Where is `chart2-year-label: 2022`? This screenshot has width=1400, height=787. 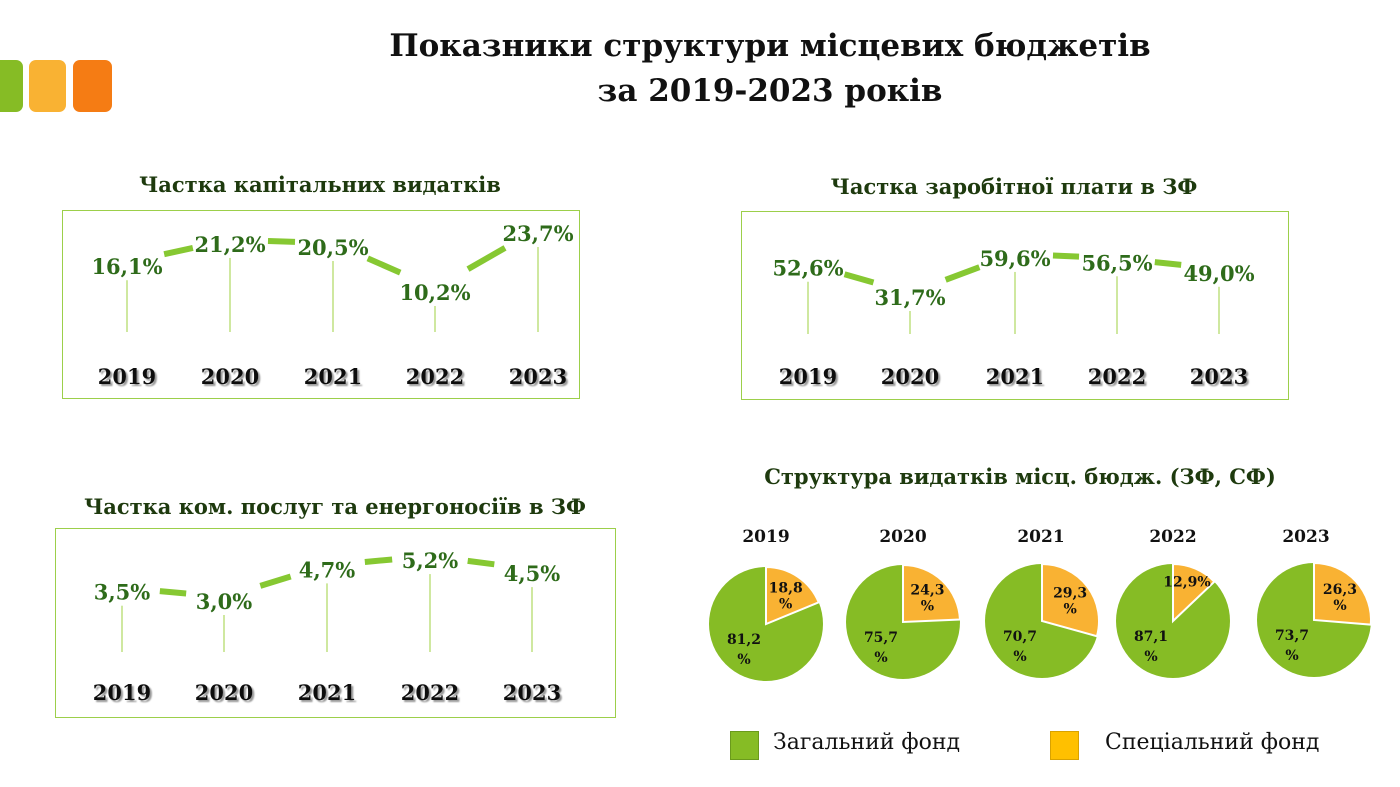
chart2-year-label: 2022 is located at coordinates (1117, 376).